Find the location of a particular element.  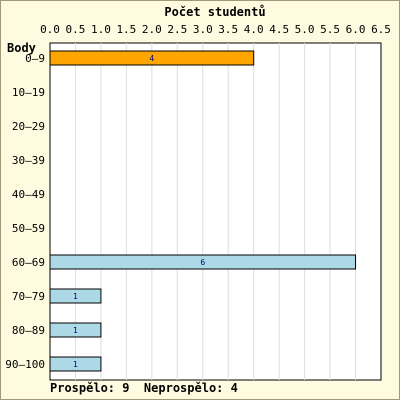

bar-data-label: 4 is located at coordinates (151, 58).